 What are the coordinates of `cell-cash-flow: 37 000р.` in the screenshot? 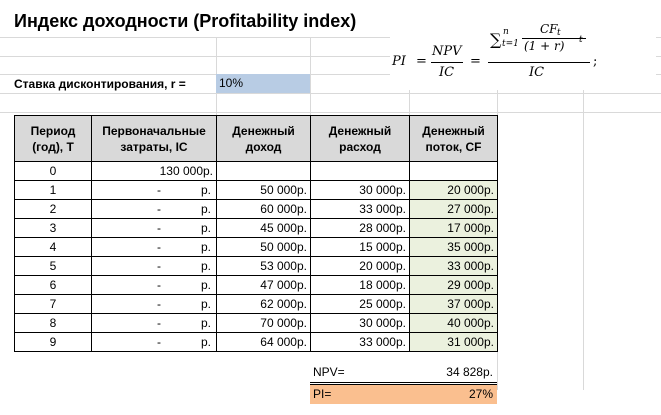 It's located at (453, 304).